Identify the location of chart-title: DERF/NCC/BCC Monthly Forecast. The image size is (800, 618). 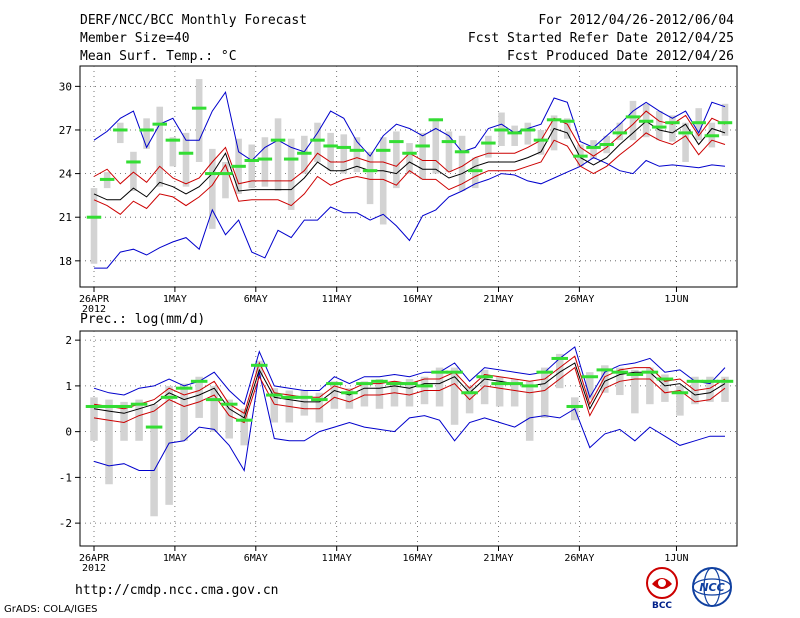
(193, 20).